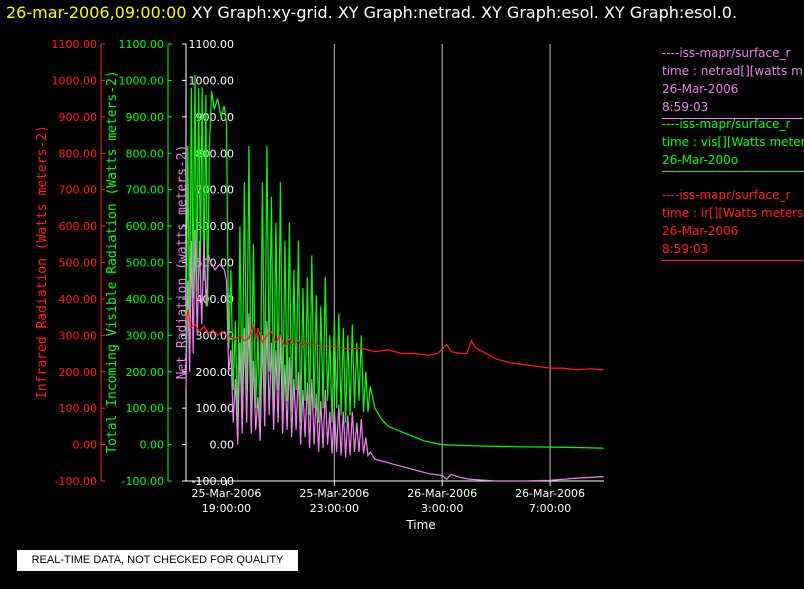 The height and width of the screenshot is (589, 804). Describe the element at coordinates (78, 372) in the screenshot. I see `y-tick-label-ir: 200.00` at that location.